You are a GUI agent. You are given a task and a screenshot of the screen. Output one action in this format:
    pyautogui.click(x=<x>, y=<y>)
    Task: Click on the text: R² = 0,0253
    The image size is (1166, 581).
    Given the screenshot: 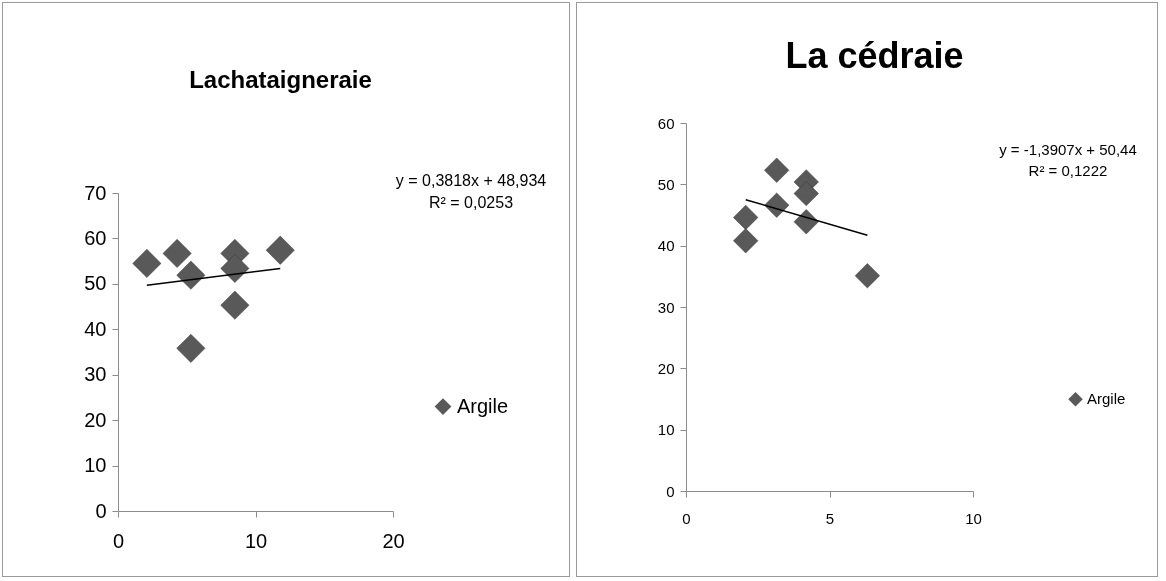 What is the action you would take?
    pyautogui.click(x=471, y=203)
    